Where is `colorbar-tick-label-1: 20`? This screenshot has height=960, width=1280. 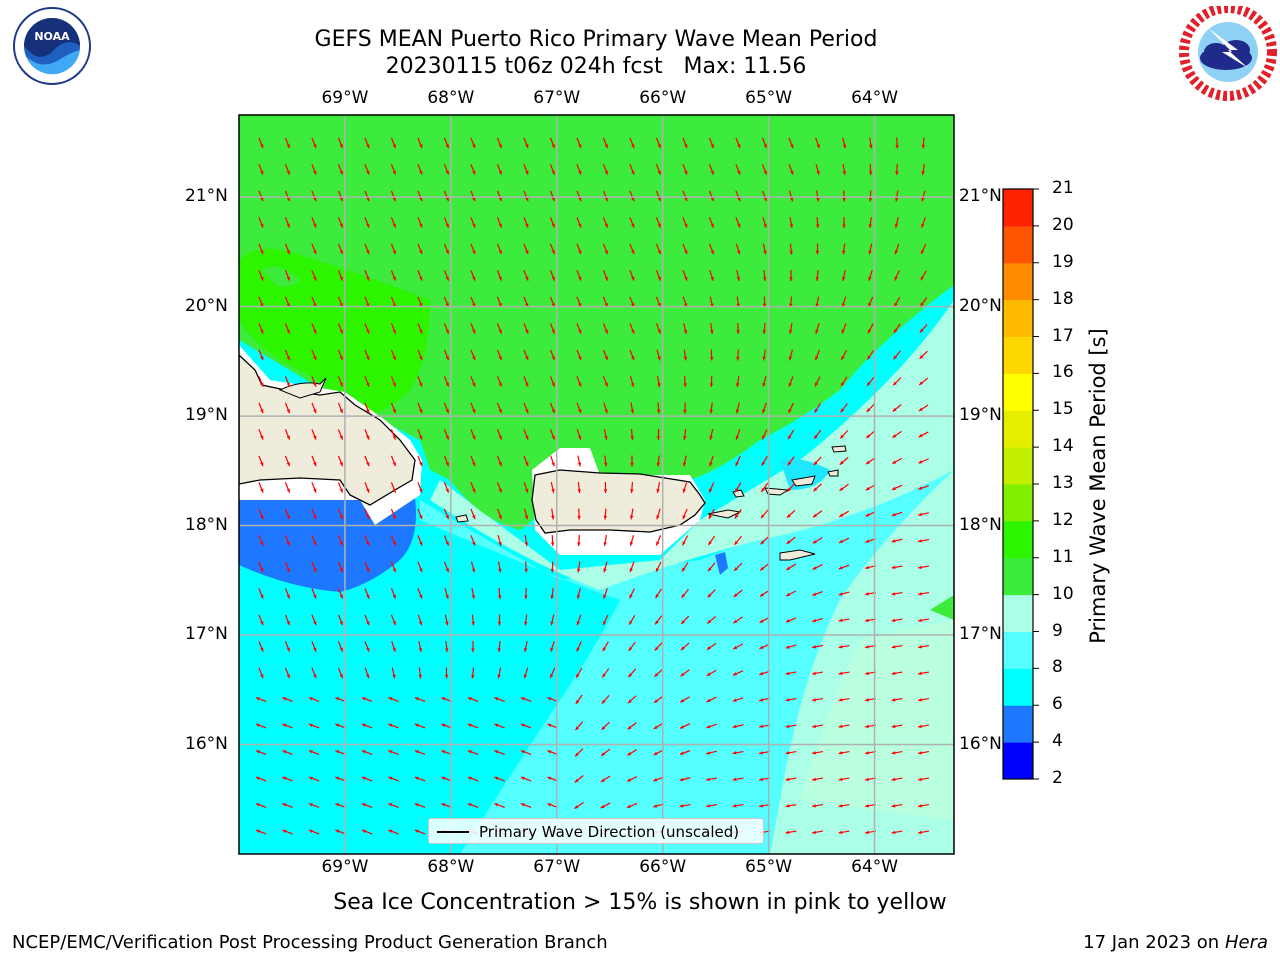 colorbar-tick-label-1: 20 is located at coordinates (1063, 224).